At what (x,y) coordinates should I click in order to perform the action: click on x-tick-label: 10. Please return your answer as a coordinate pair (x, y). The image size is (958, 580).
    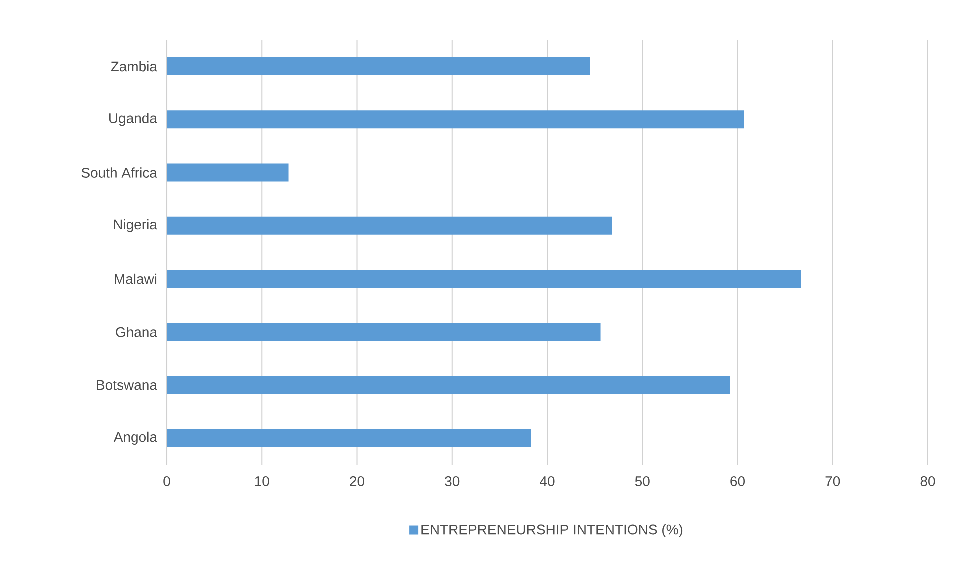
    Looking at the image, I should click on (262, 481).